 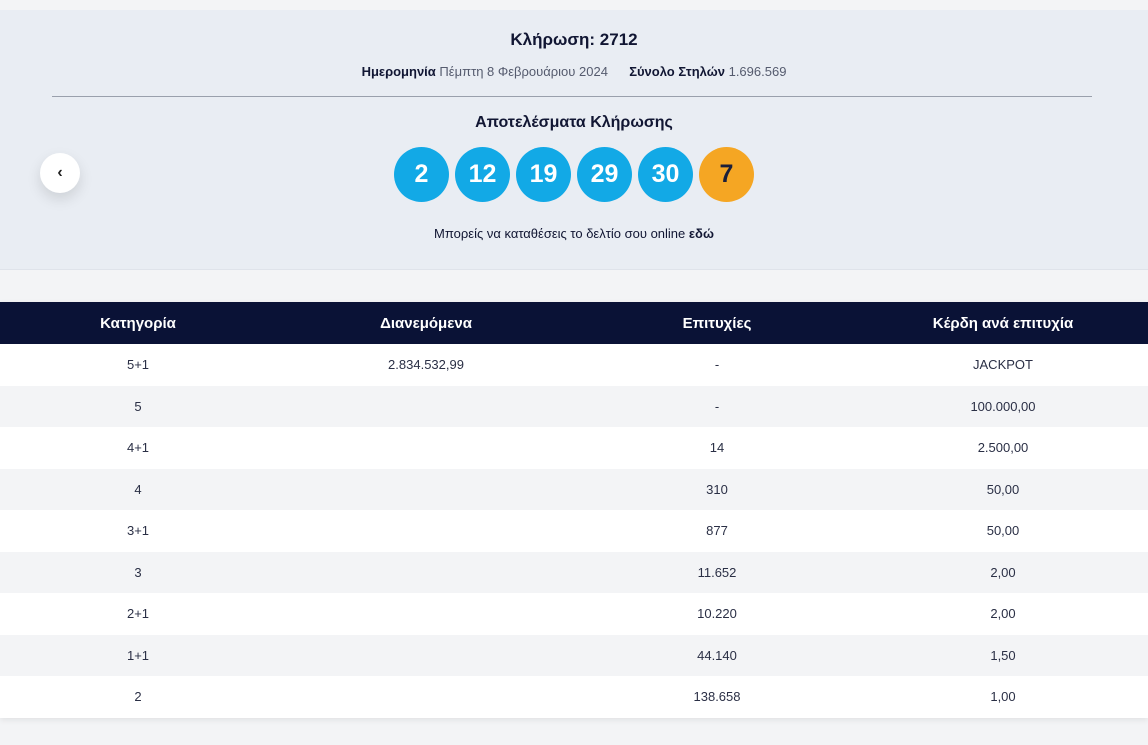 What do you see at coordinates (138, 406) in the screenshot?
I see `cell-category: 5` at bounding box center [138, 406].